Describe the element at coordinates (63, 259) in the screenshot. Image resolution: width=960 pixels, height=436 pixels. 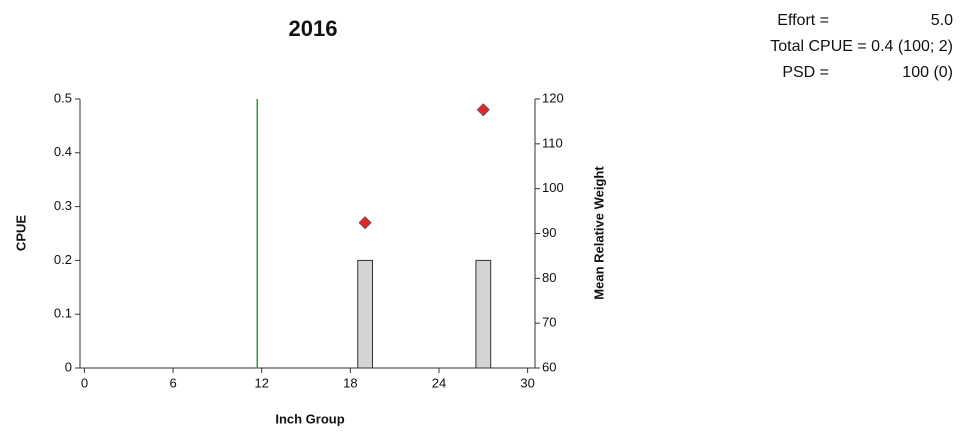
I see `y-tick-label: 0.2` at that location.